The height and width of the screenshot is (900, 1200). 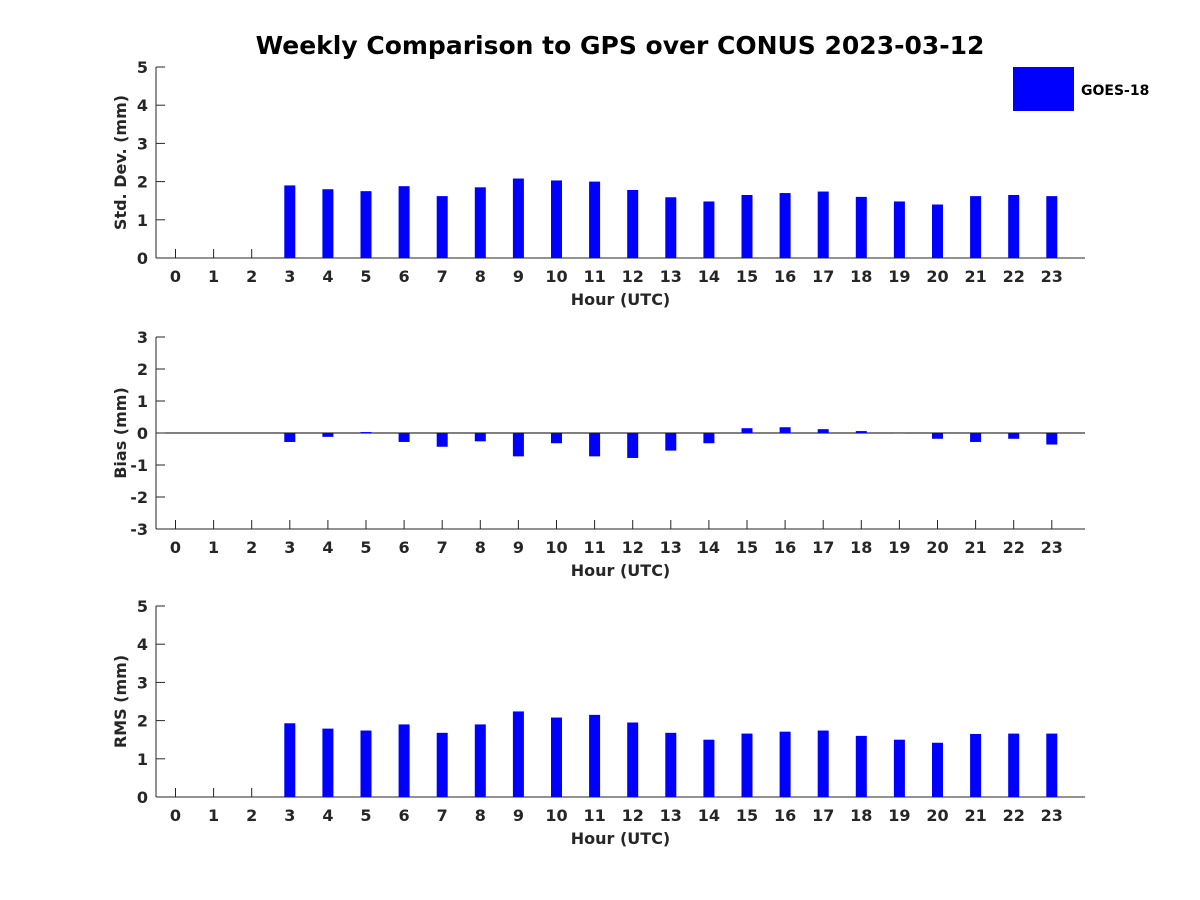 What do you see at coordinates (142, 67) in the screenshot?
I see `y-tick-label: 5` at bounding box center [142, 67].